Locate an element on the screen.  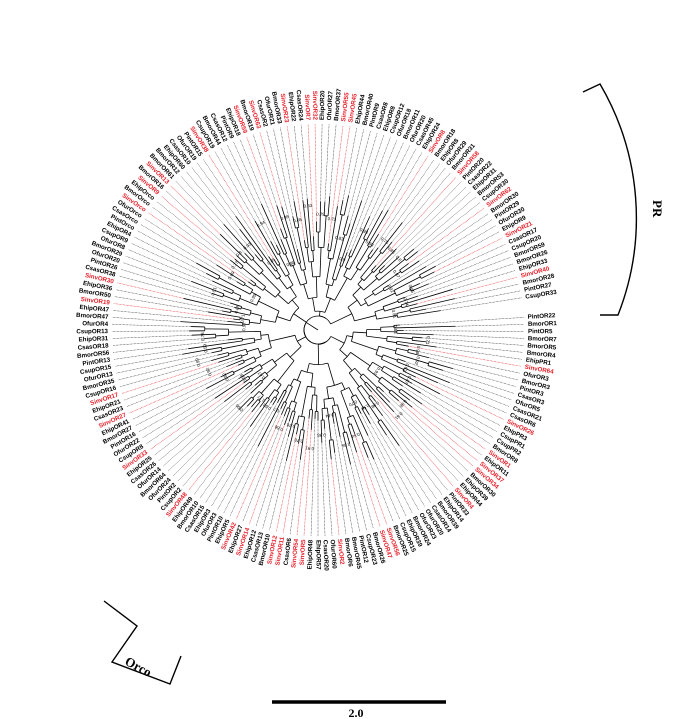
leaf-label: SinvOR23 is located at coordinates (284, 108).